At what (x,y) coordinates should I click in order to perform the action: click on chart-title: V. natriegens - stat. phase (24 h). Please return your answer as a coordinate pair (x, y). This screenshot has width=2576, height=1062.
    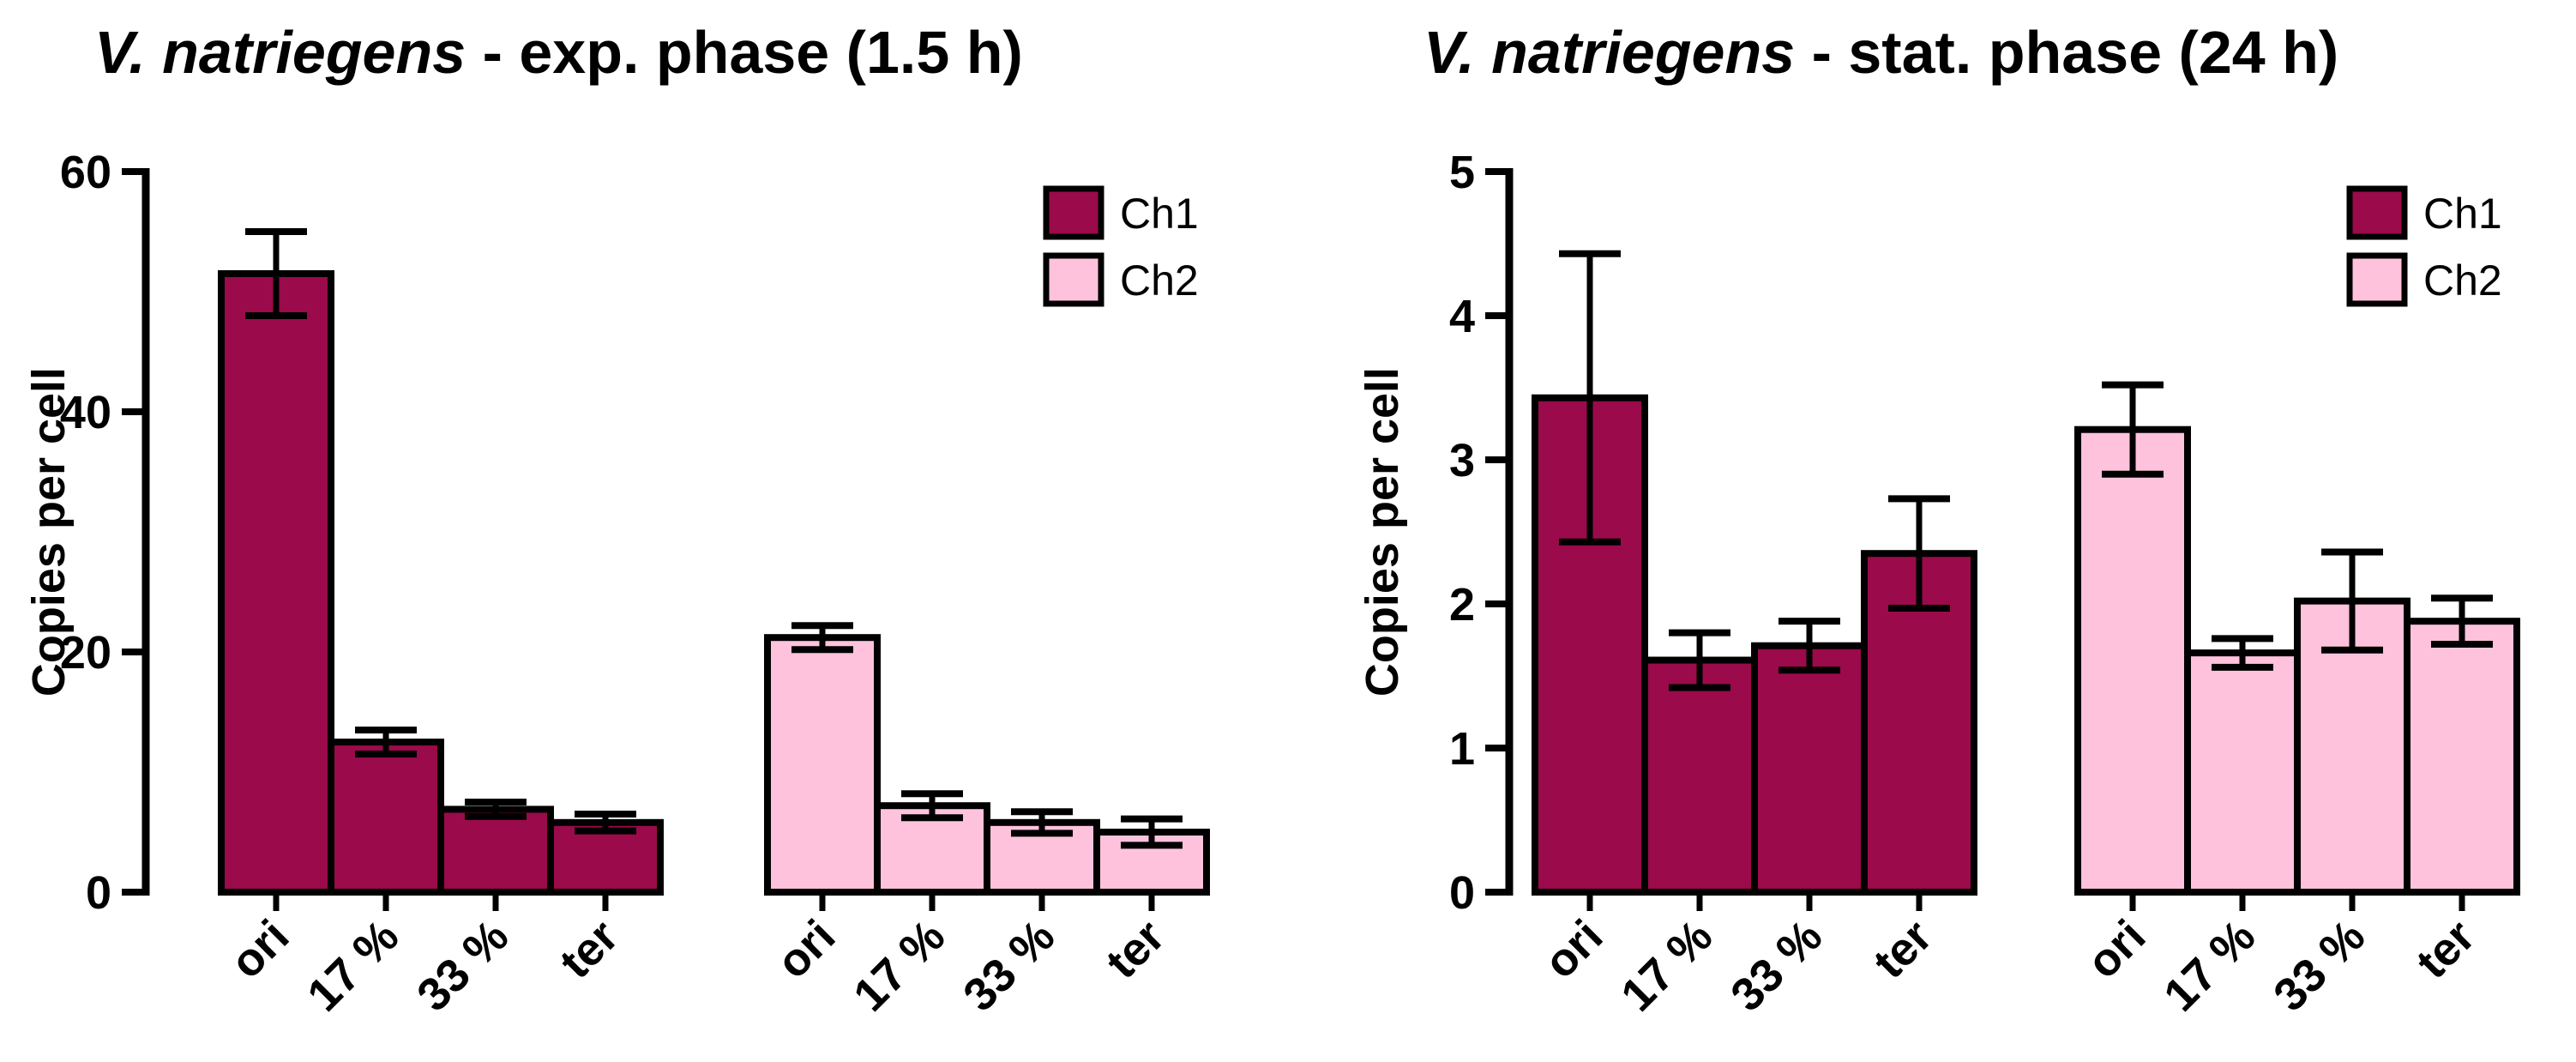
    Looking at the image, I should click on (1881, 52).